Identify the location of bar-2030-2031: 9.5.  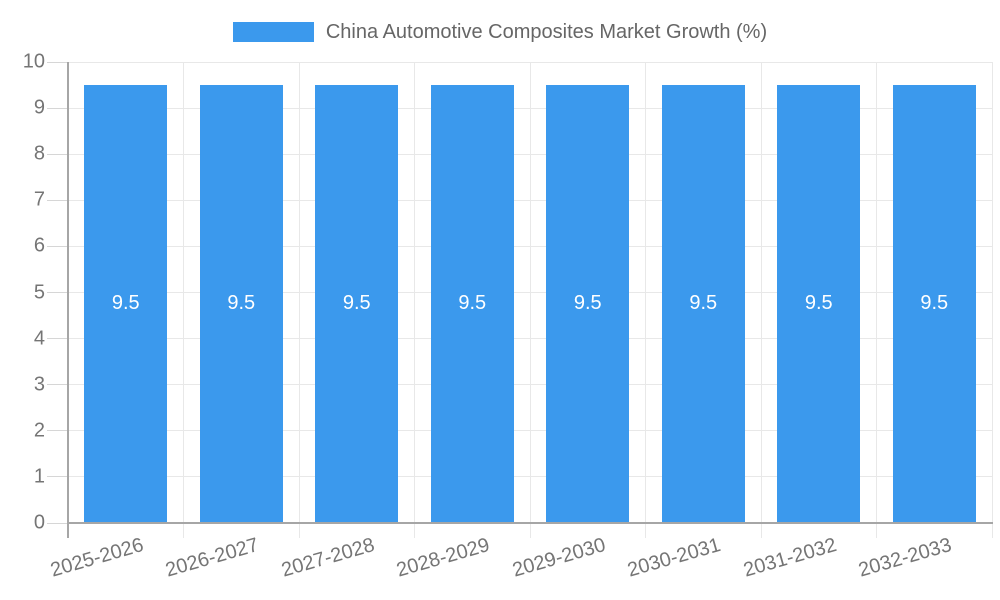
(703, 304).